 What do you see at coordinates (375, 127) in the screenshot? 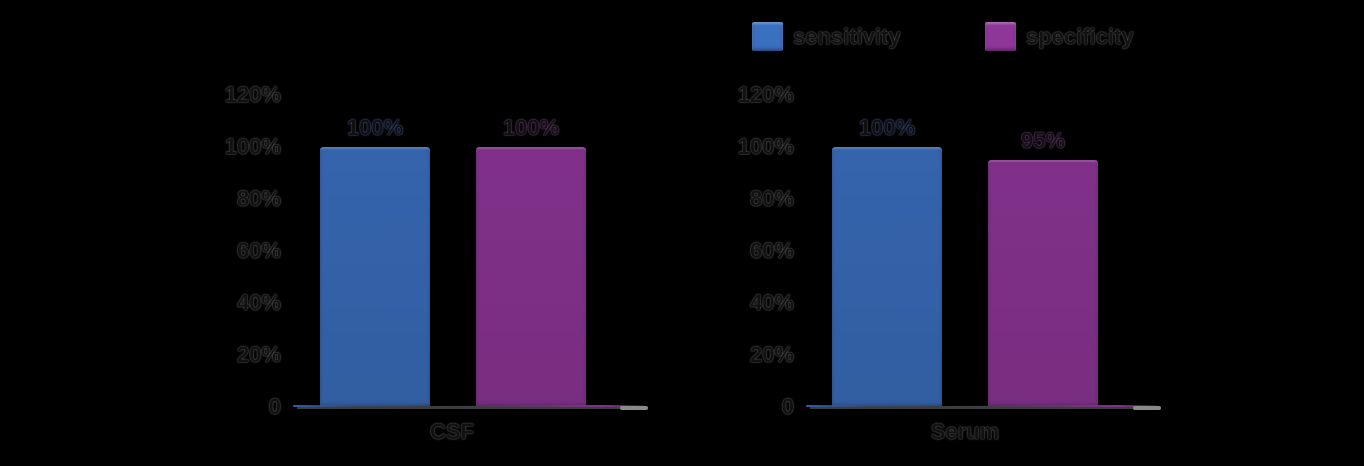
I see `csf-sensitivity-value-label: 100%` at bounding box center [375, 127].